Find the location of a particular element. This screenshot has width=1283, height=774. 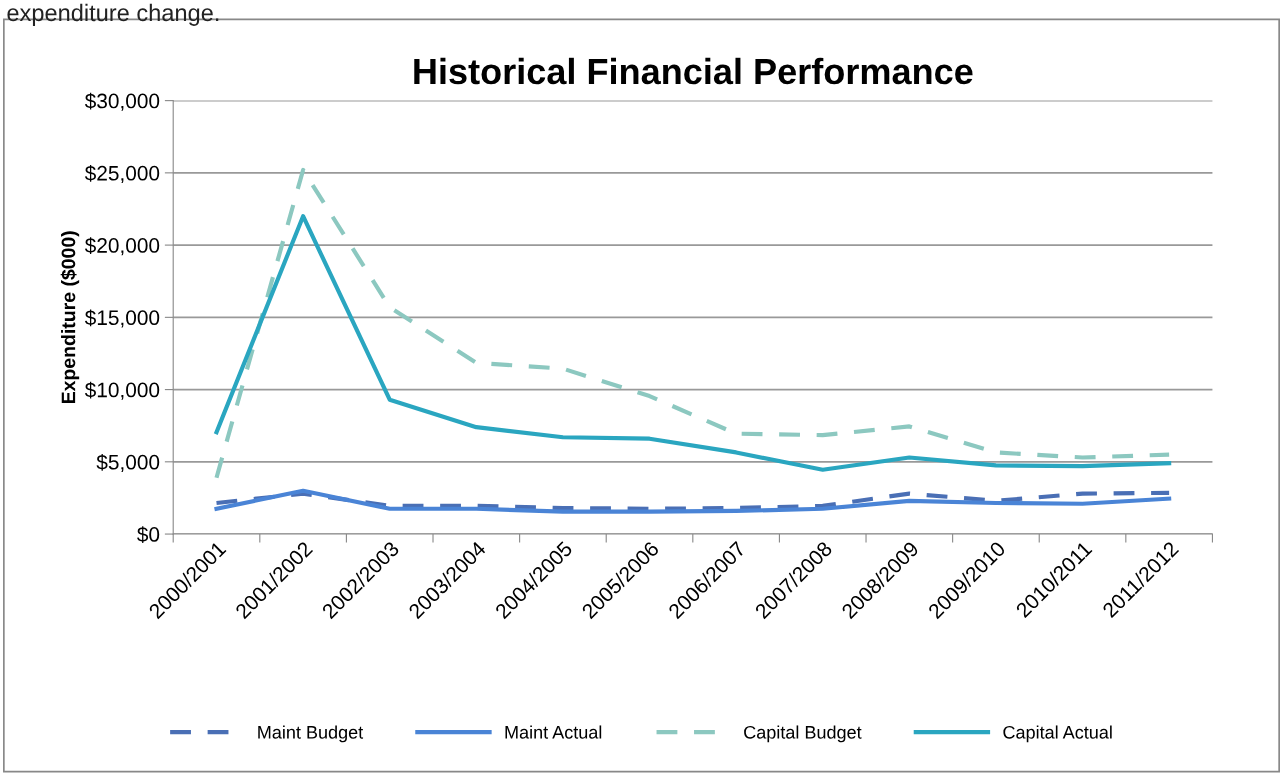

legend-label: Capital Budget is located at coordinates (803, 734).